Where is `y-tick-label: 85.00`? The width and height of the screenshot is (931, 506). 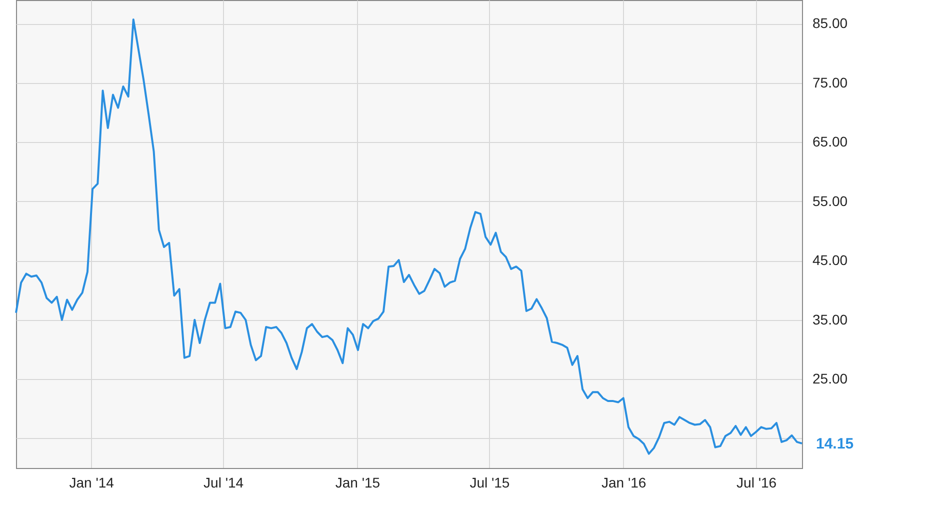 y-tick-label: 85.00 is located at coordinates (830, 23).